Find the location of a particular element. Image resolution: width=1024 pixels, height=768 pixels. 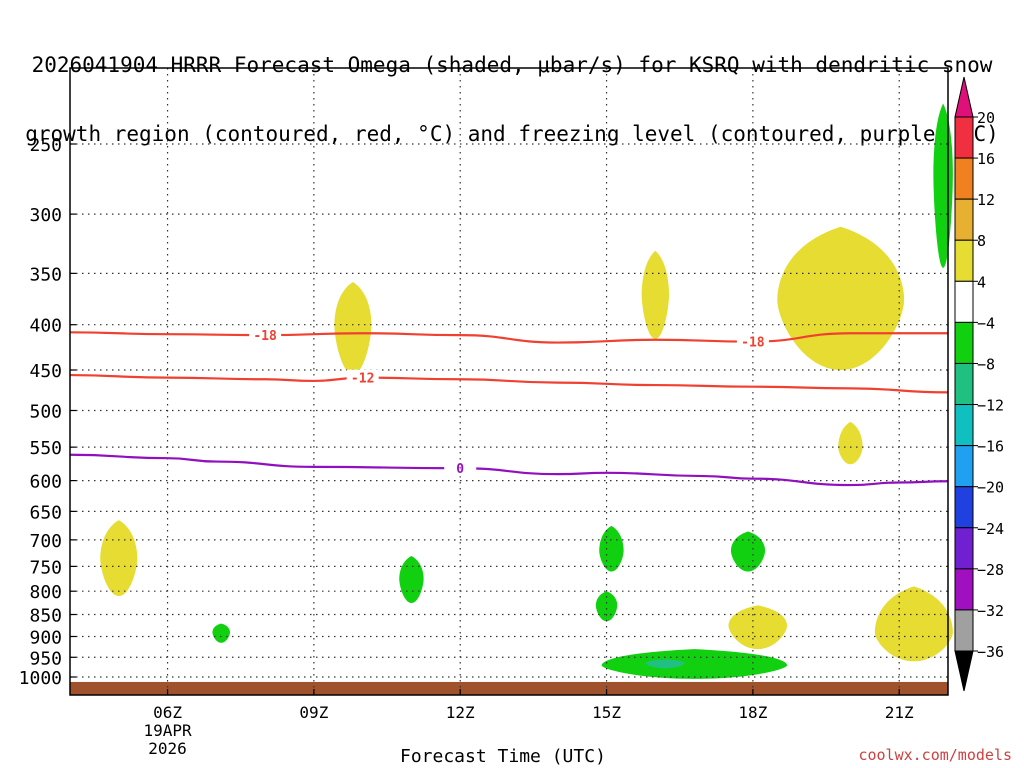

y-tick-label-450: 450 is located at coordinates (45, 371).